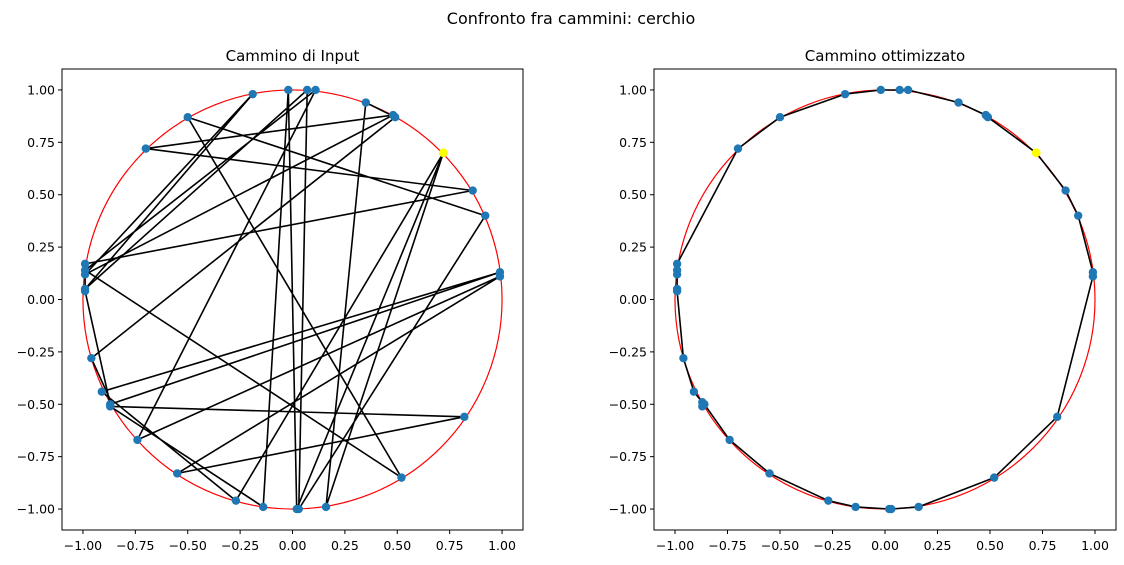 The image size is (1124, 565). What do you see at coordinates (885, 56) in the screenshot?
I see `panel-title: Cammino ottimizzato` at bounding box center [885, 56].